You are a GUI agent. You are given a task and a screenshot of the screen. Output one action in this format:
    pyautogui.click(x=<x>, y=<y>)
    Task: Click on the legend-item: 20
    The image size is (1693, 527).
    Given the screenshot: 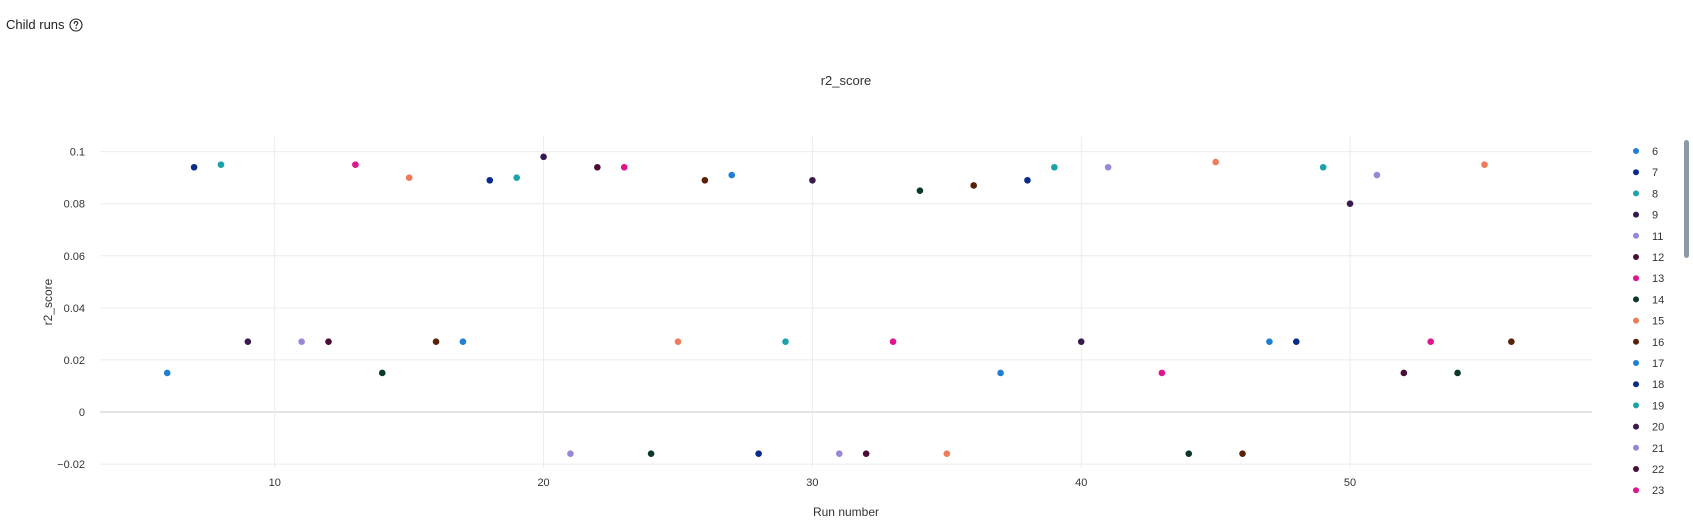 What is the action you would take?
    pyautogui.click(x=1648, y=428)
    